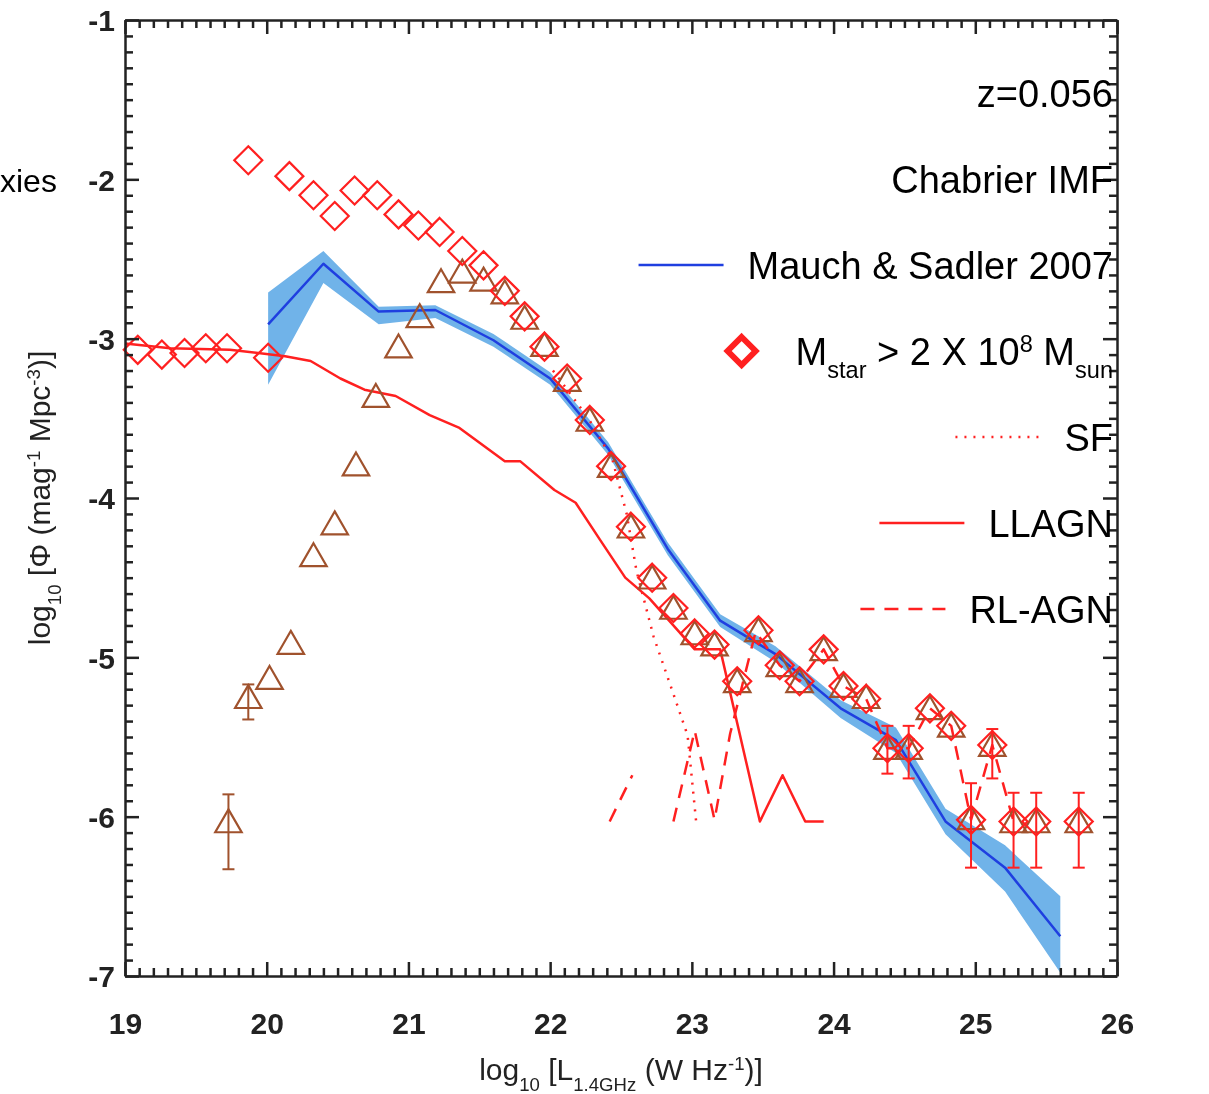  What do you see at coordinates (1088, 438) in the screenshot?
I see `legend-label: SF` at bounding box center [1088, 438].